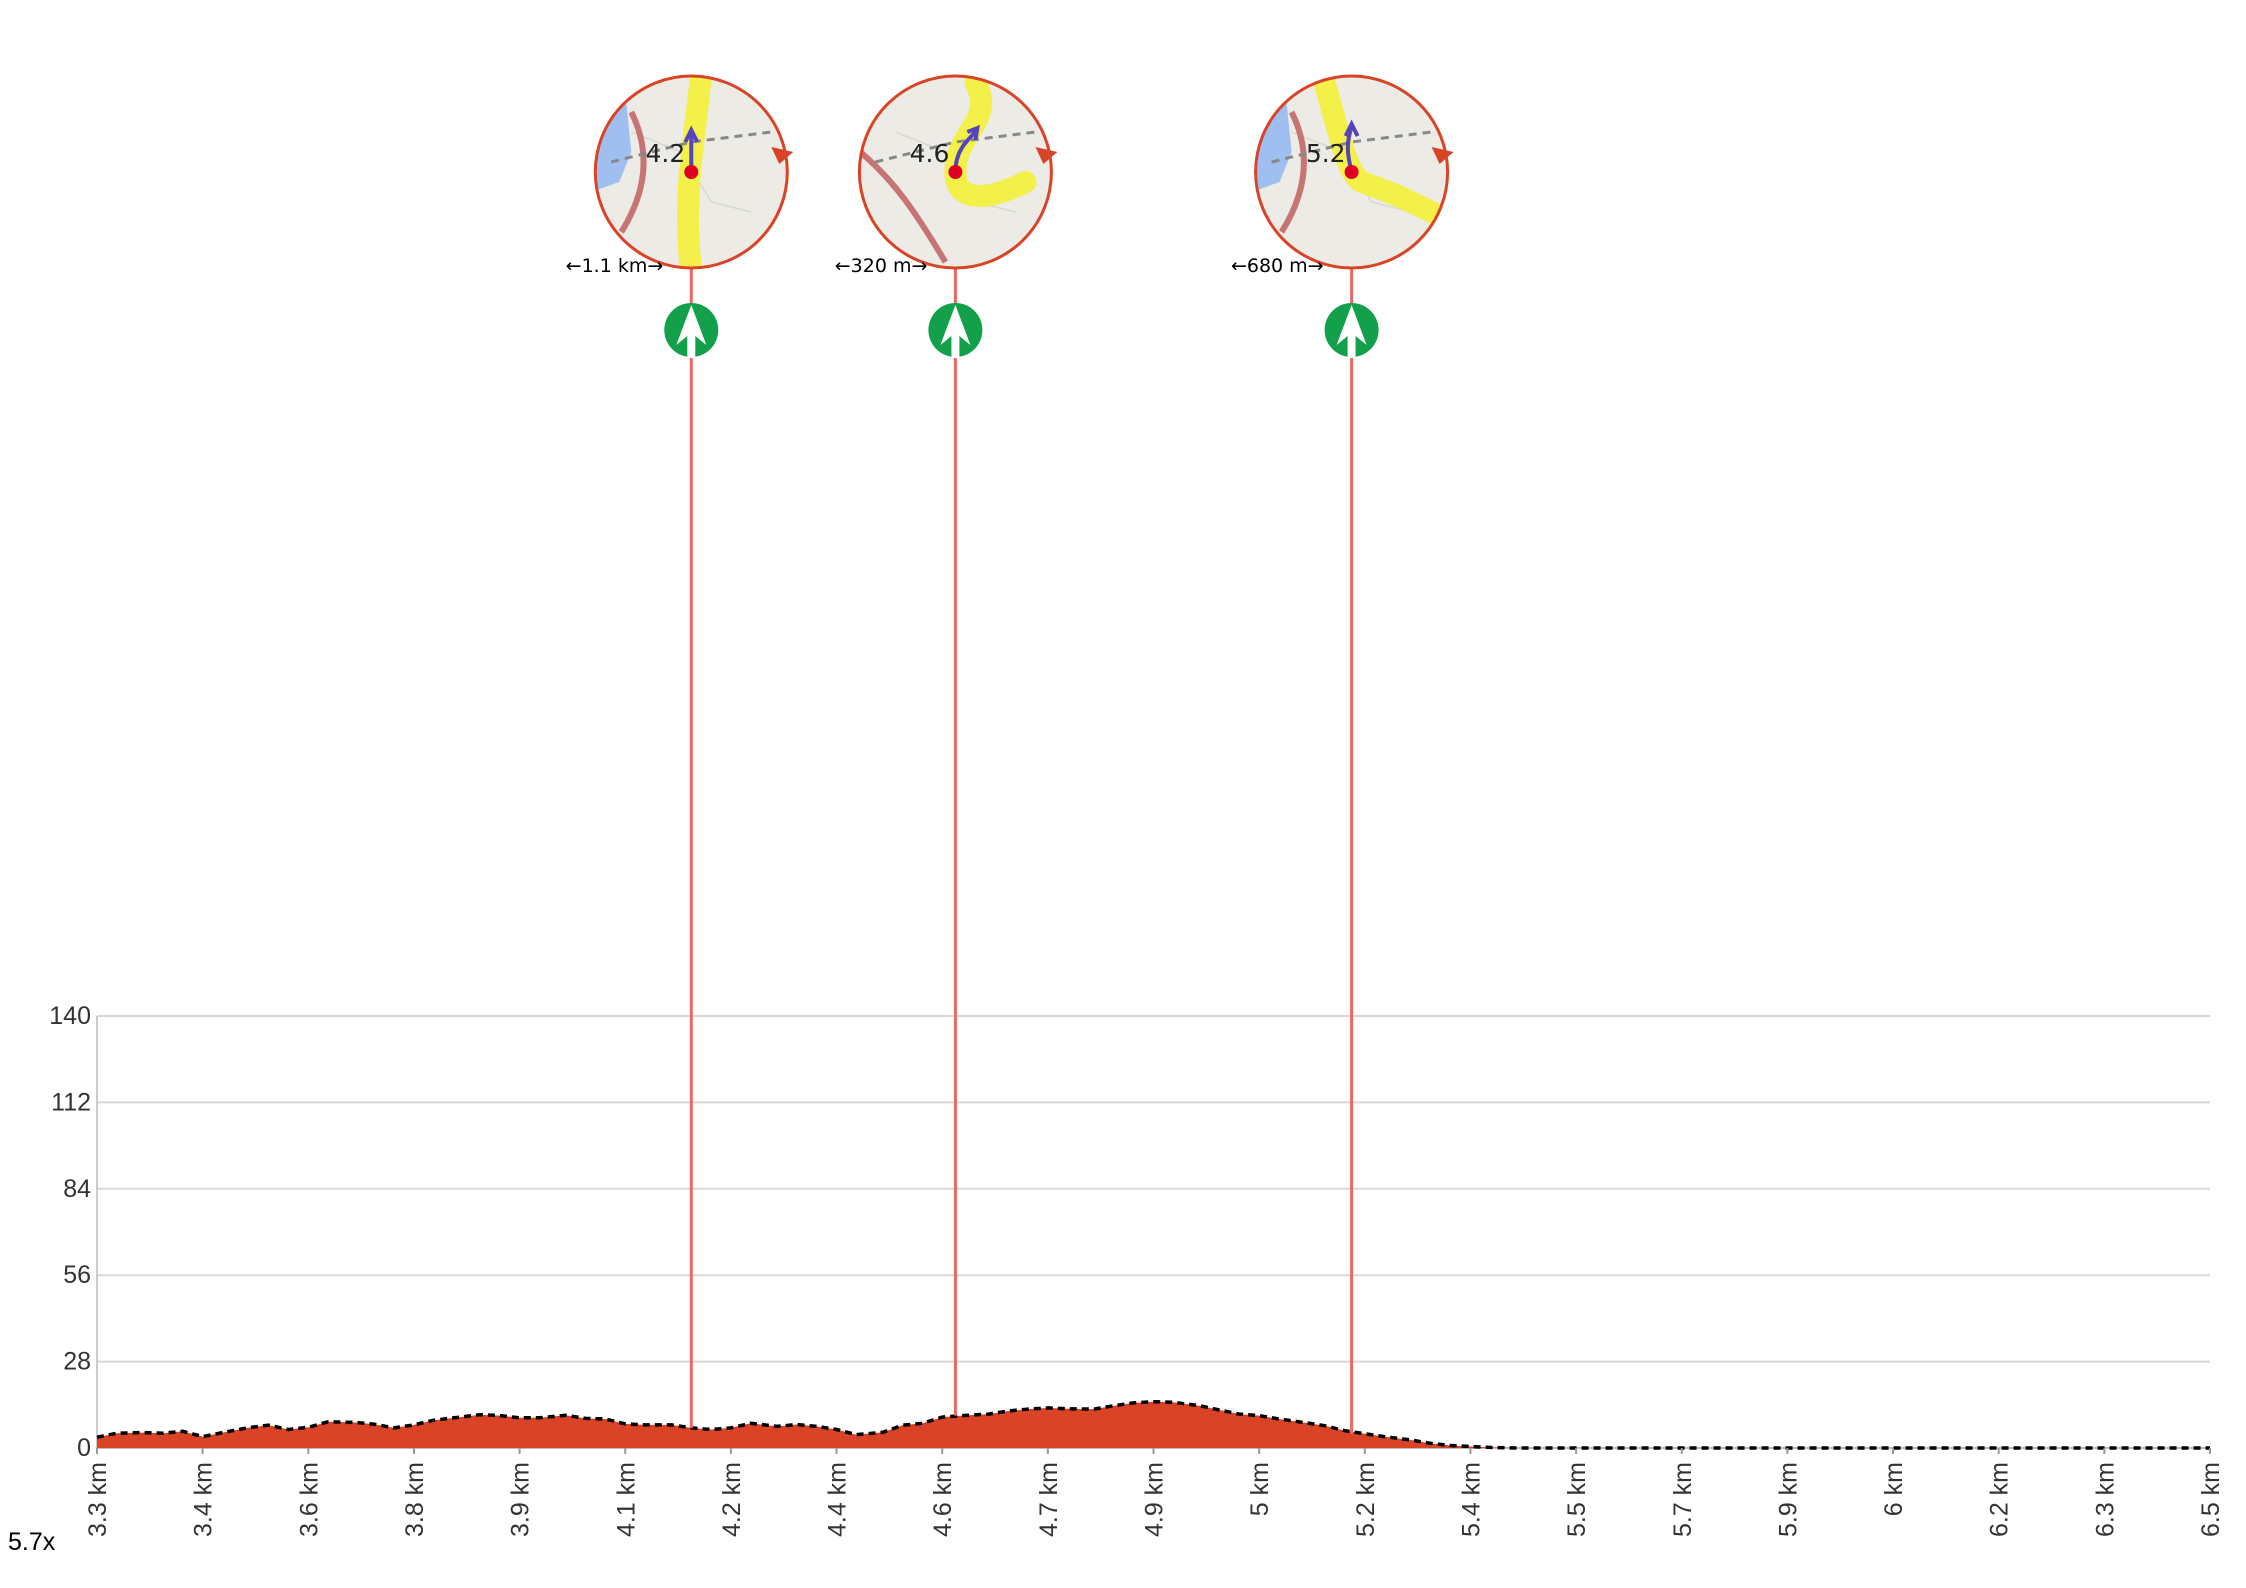  I want to click on zoom-level-label: 5.7x, so click(32, 1542).